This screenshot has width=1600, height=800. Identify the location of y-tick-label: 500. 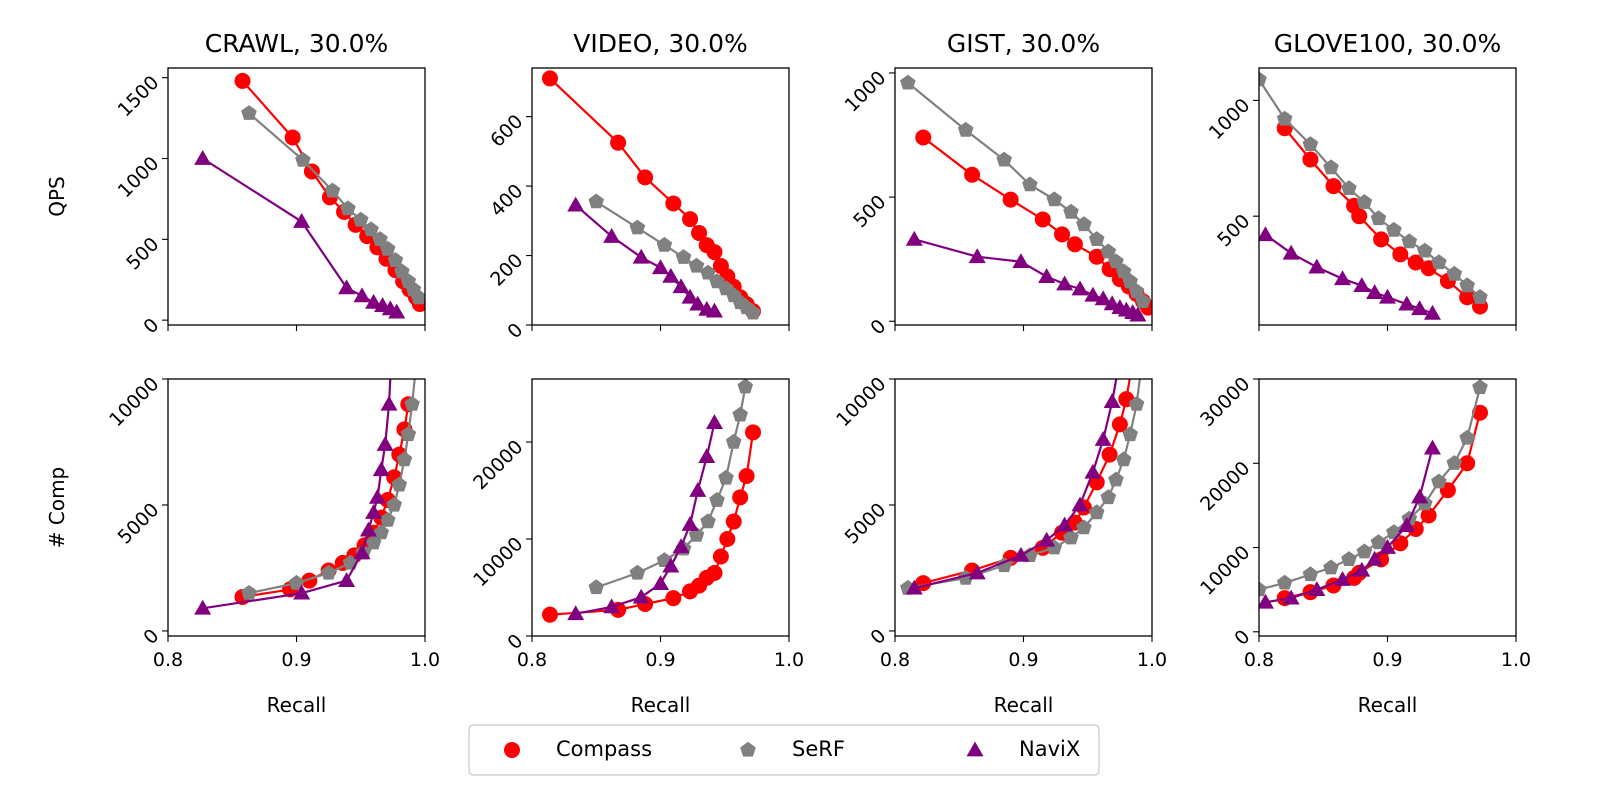
(869, 211).